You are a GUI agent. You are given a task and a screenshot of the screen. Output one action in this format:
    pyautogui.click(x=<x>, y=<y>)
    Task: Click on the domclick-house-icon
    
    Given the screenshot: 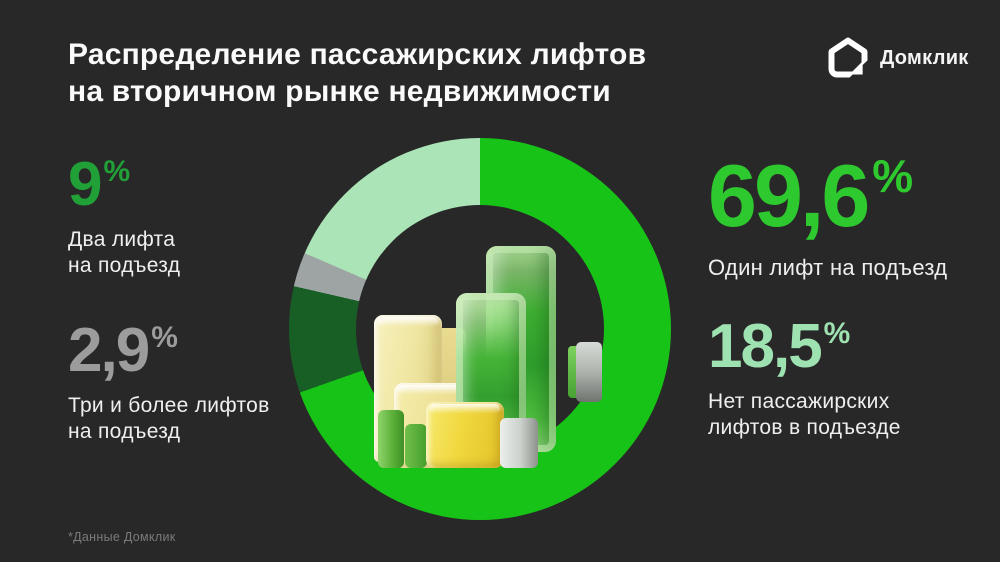 What is the action you would take?
    pyautogui.click(x=849, y=58)
    